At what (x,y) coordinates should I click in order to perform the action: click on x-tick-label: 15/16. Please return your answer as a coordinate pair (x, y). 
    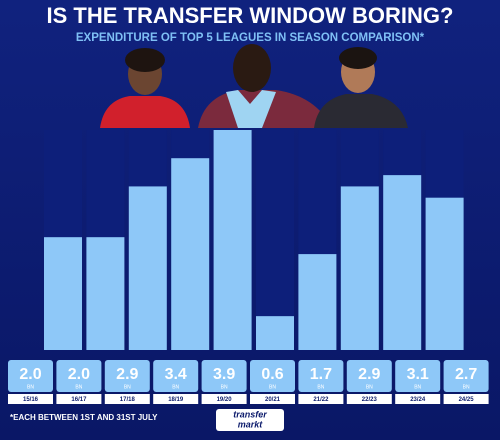
    Looking at the image, I should click on (31, 400).